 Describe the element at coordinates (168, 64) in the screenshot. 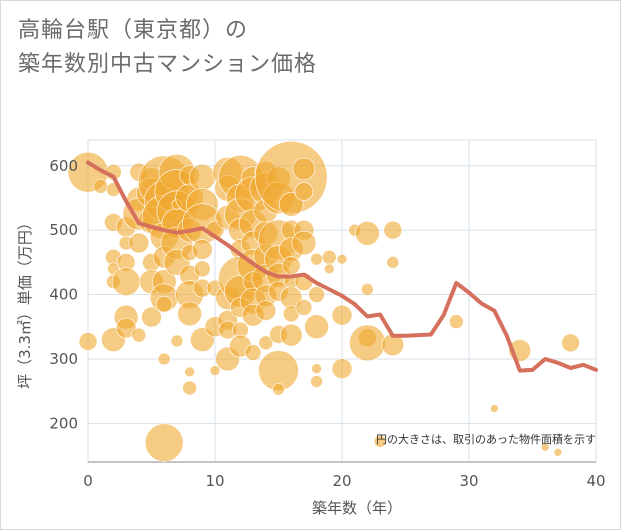

I see `chart-title-line2: 築年数別中古マンション価格` at that location.